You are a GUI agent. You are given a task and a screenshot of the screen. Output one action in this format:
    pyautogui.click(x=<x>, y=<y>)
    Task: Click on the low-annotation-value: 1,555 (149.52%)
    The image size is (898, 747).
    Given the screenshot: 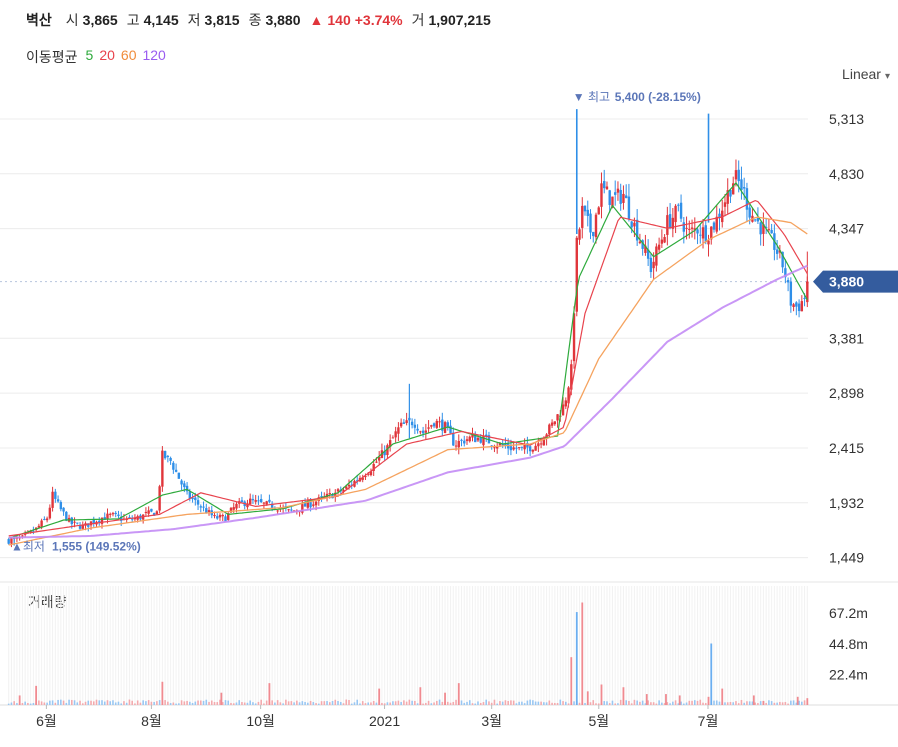 What is the action you would take?
    pyautogui.click(x=96, y=547)
    